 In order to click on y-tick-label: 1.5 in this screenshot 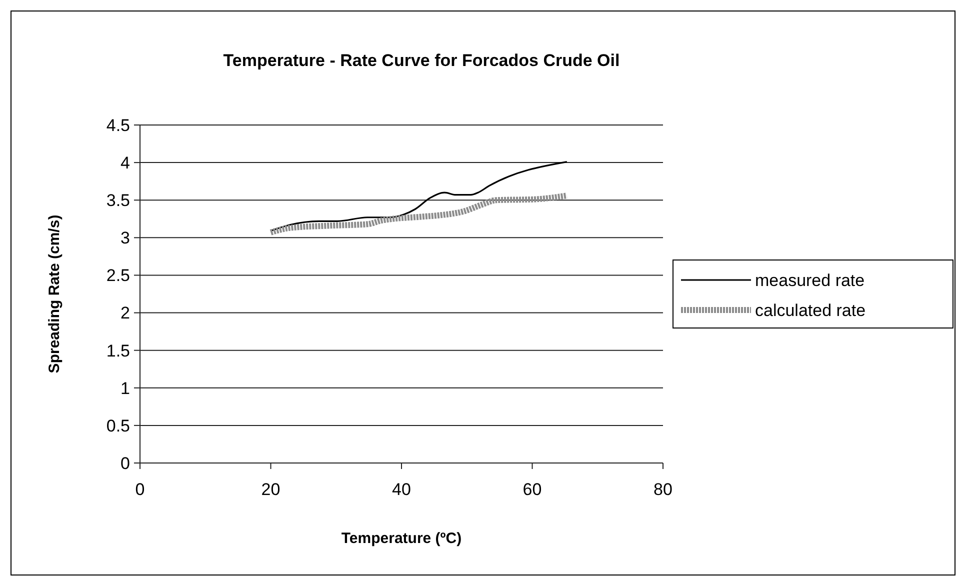, I will do `click(118, 350)`.